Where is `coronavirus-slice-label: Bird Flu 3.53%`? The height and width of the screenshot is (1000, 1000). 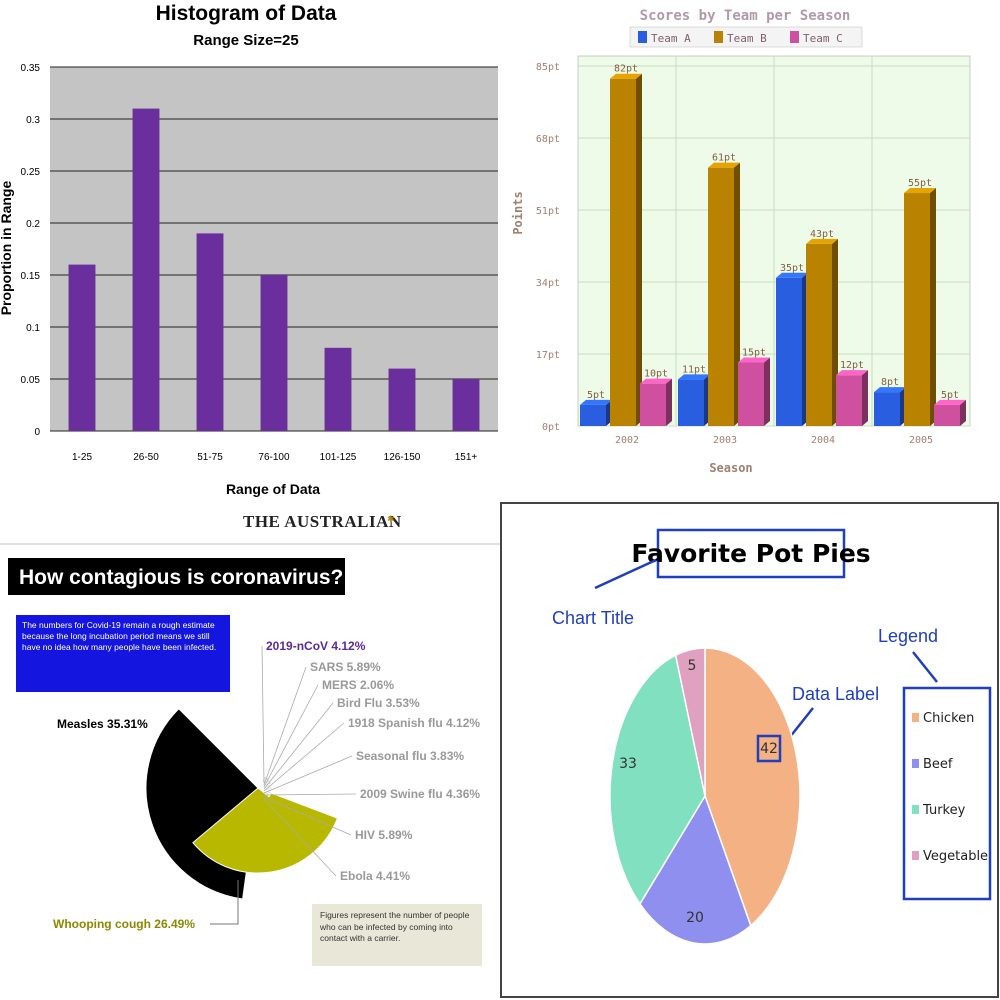 coronavirus-slice-label: Bird Flu 3.53% is located at coordinates (378, 703).